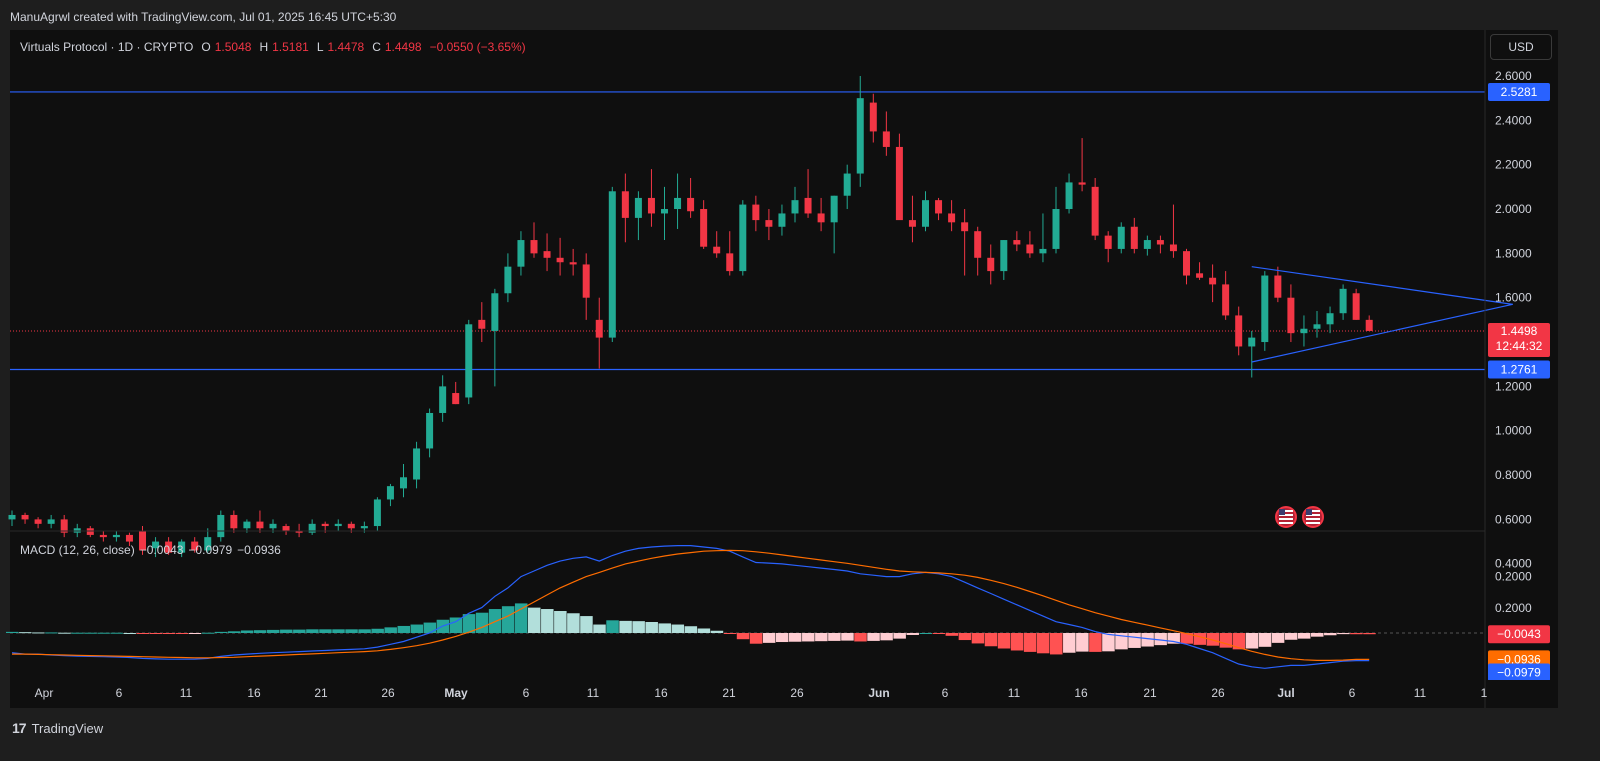 This screenshot has height=761, width=1600. I want to click on y-tick-label: 0.6000, so click(1513, 519).